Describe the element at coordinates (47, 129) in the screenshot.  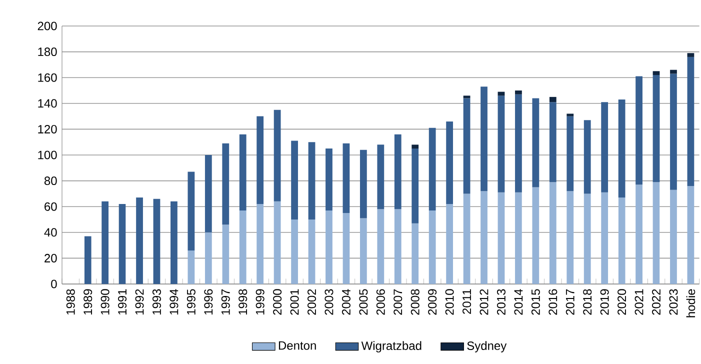
I see `y-tick-label: 120` at that location.